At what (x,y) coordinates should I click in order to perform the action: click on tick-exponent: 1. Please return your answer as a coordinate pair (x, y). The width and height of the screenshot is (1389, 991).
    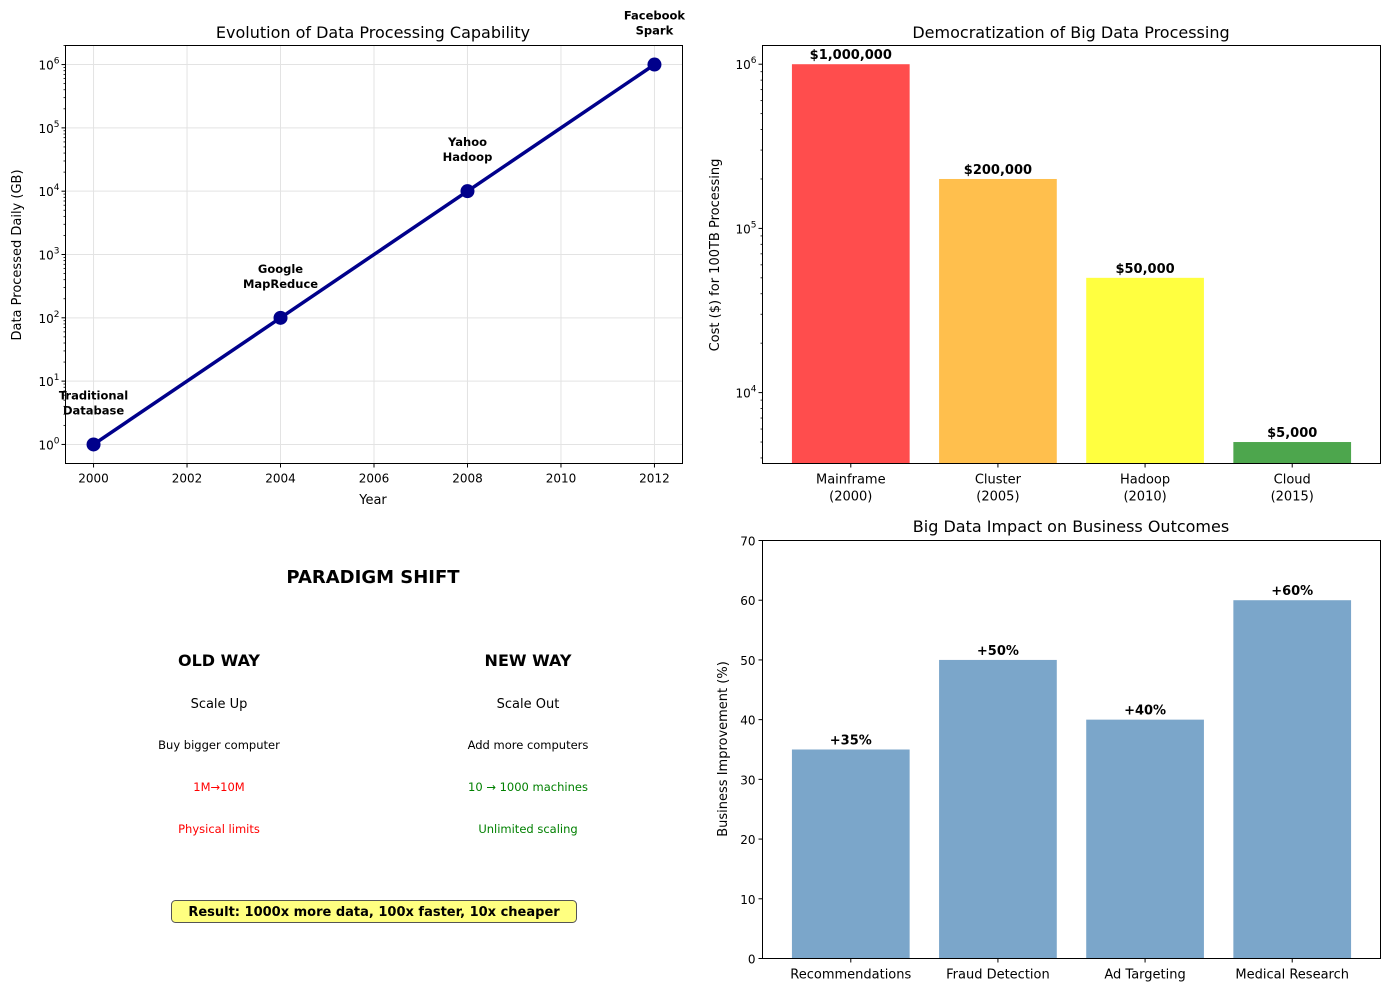
    Looking at the image, I should click on (57, 378).